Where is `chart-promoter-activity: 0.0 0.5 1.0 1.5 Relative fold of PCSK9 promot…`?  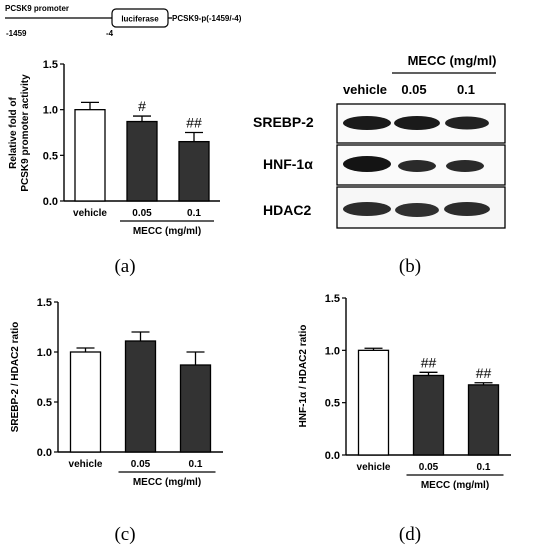 chart-promoter-activity: 0.0 0.5 1.0 1.5 Relative fold of PCSK9 promot… is located at coordinates (114, 148).